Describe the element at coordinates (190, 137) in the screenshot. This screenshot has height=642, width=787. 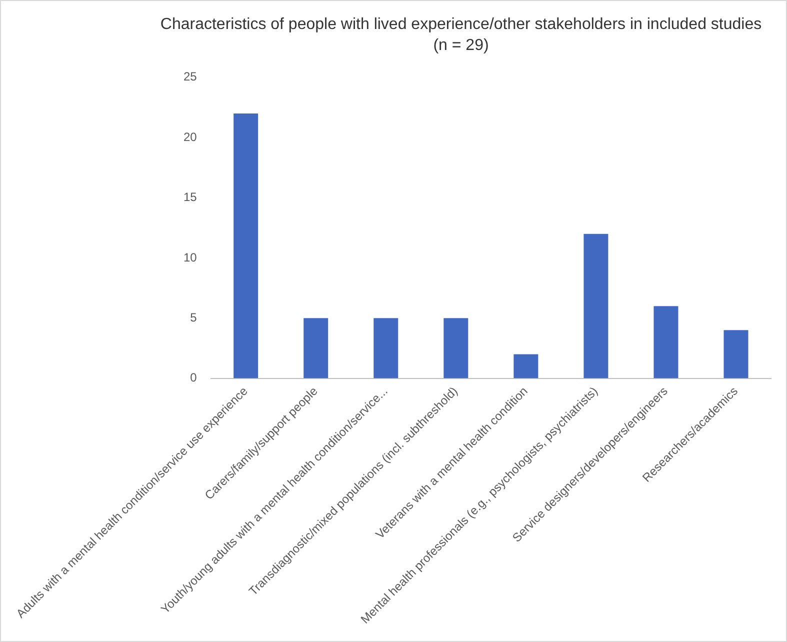
I see `y-tick-label: 20` at that location.